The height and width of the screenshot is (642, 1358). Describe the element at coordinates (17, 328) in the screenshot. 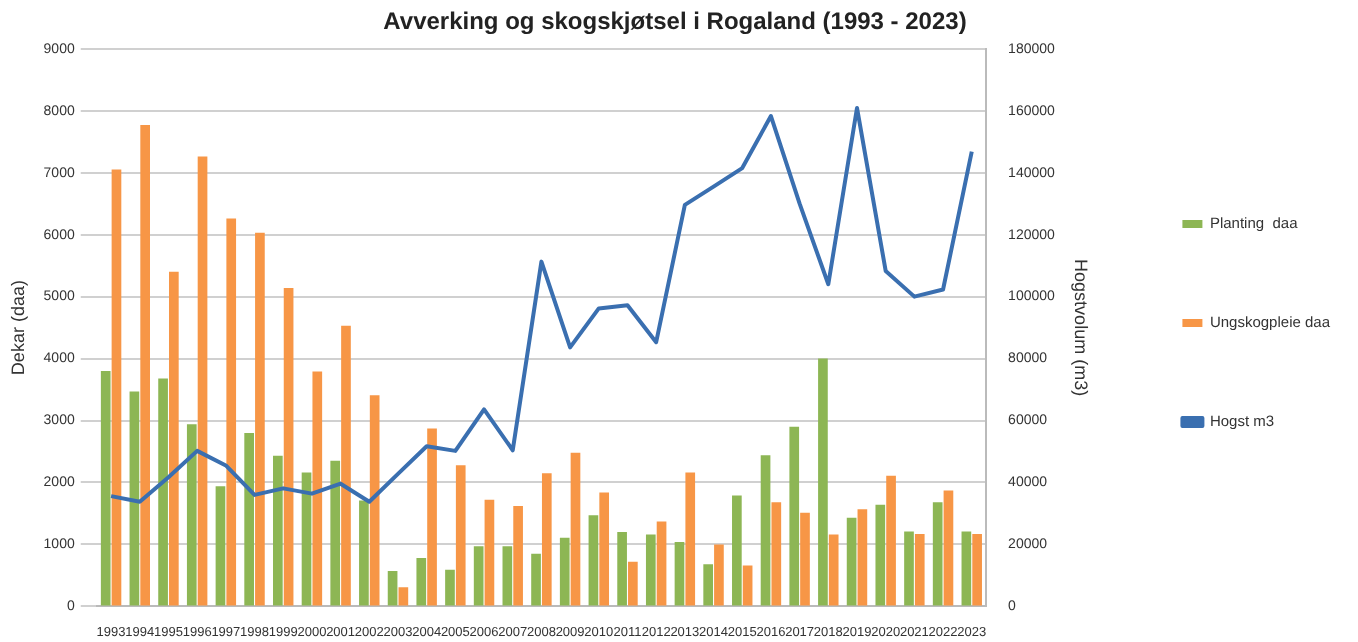

I see `y-axis-title: Dekar (daa)` at that location.